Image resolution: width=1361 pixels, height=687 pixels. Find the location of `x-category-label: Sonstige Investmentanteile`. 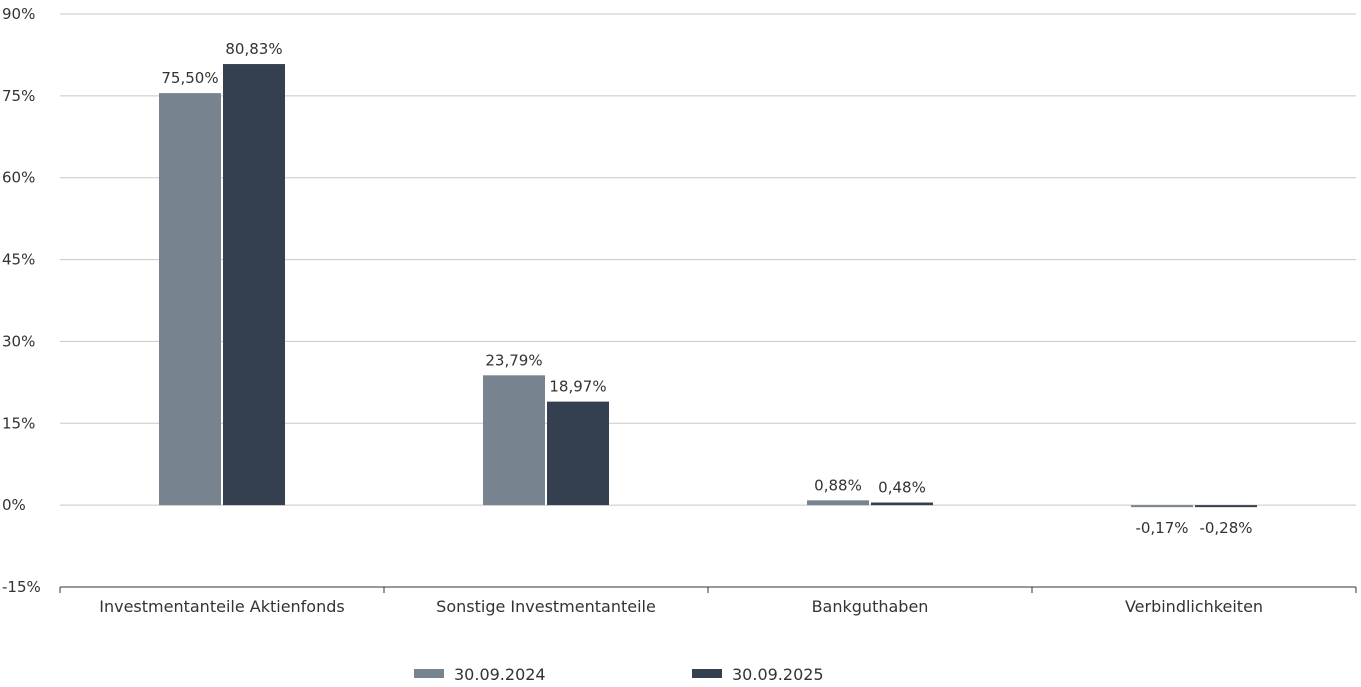

x-category-label: Sonstige Investmentanteile is located at coordinates (546, 606).